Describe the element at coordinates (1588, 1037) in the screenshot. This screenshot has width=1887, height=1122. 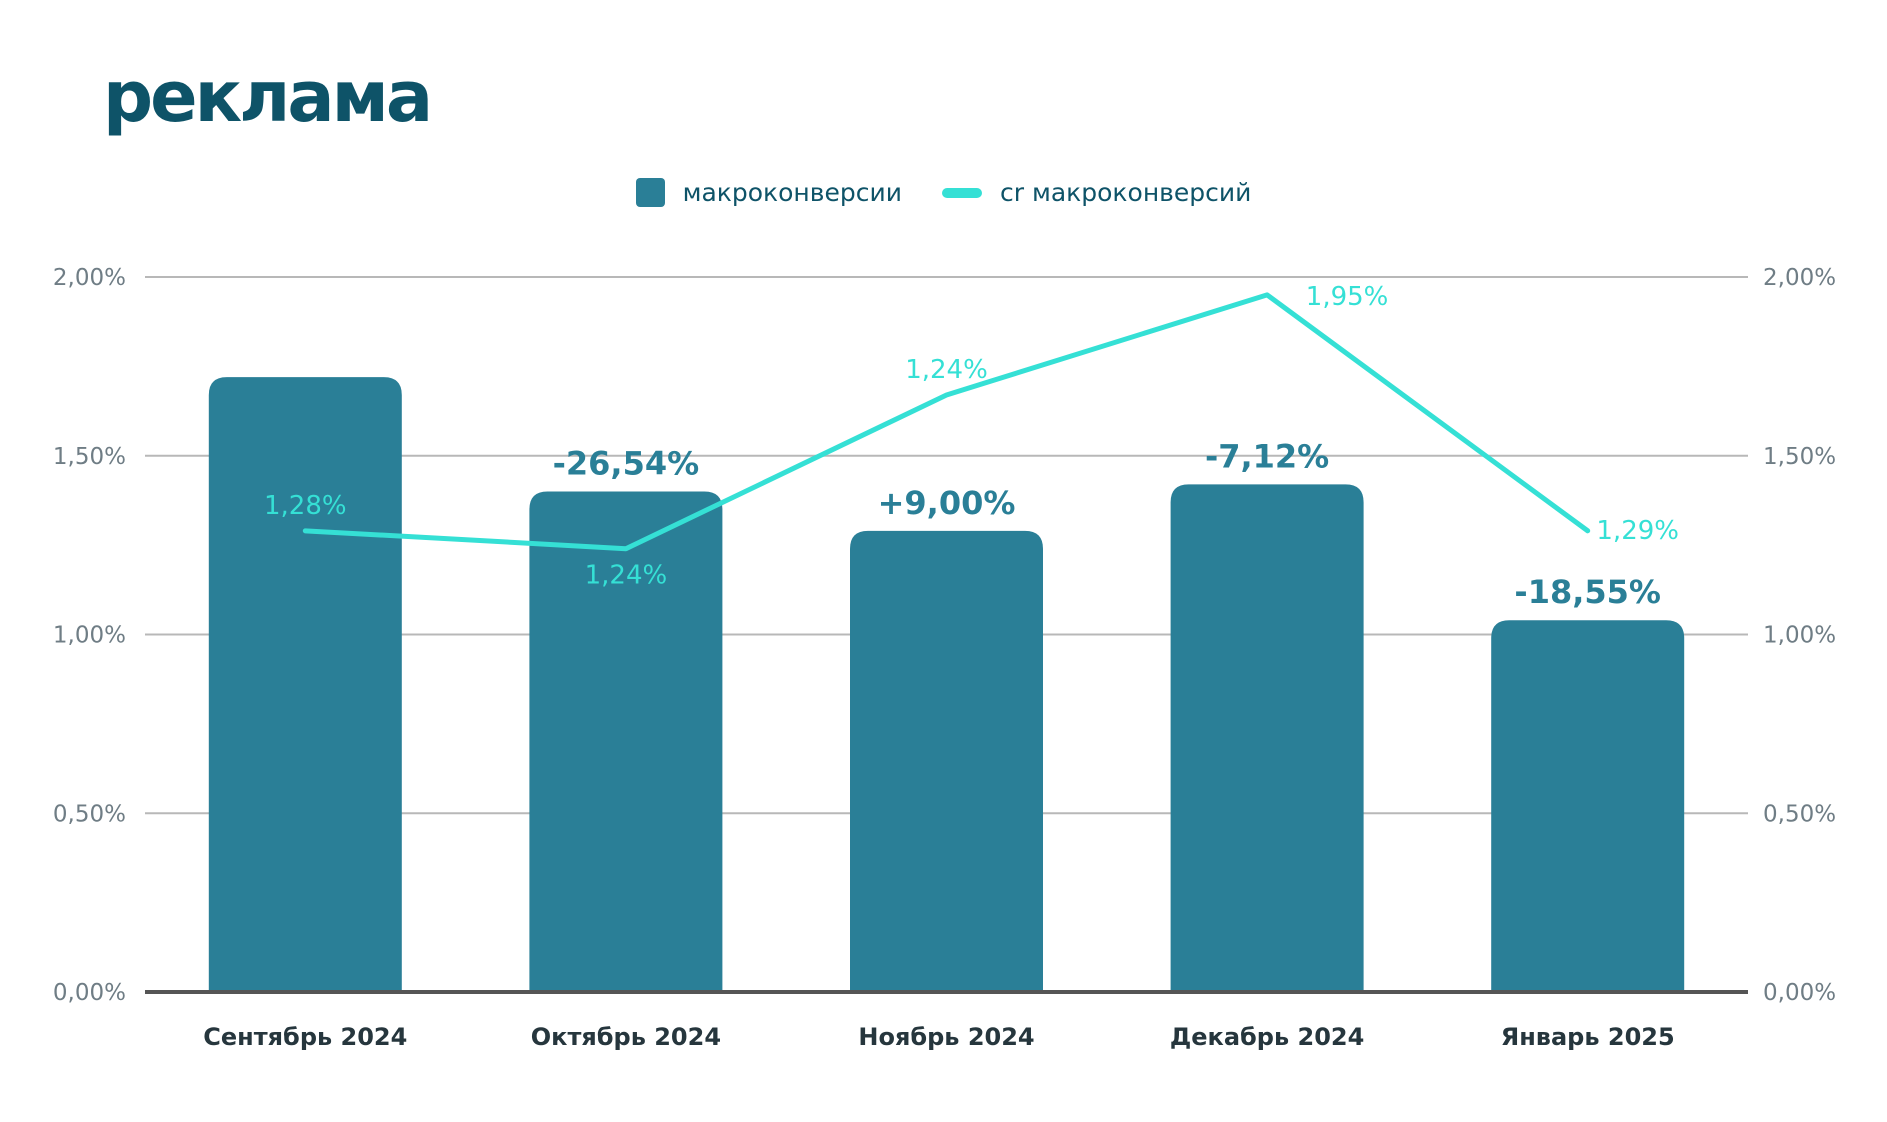
I see `x-category-label: Январь 2025` at that location.